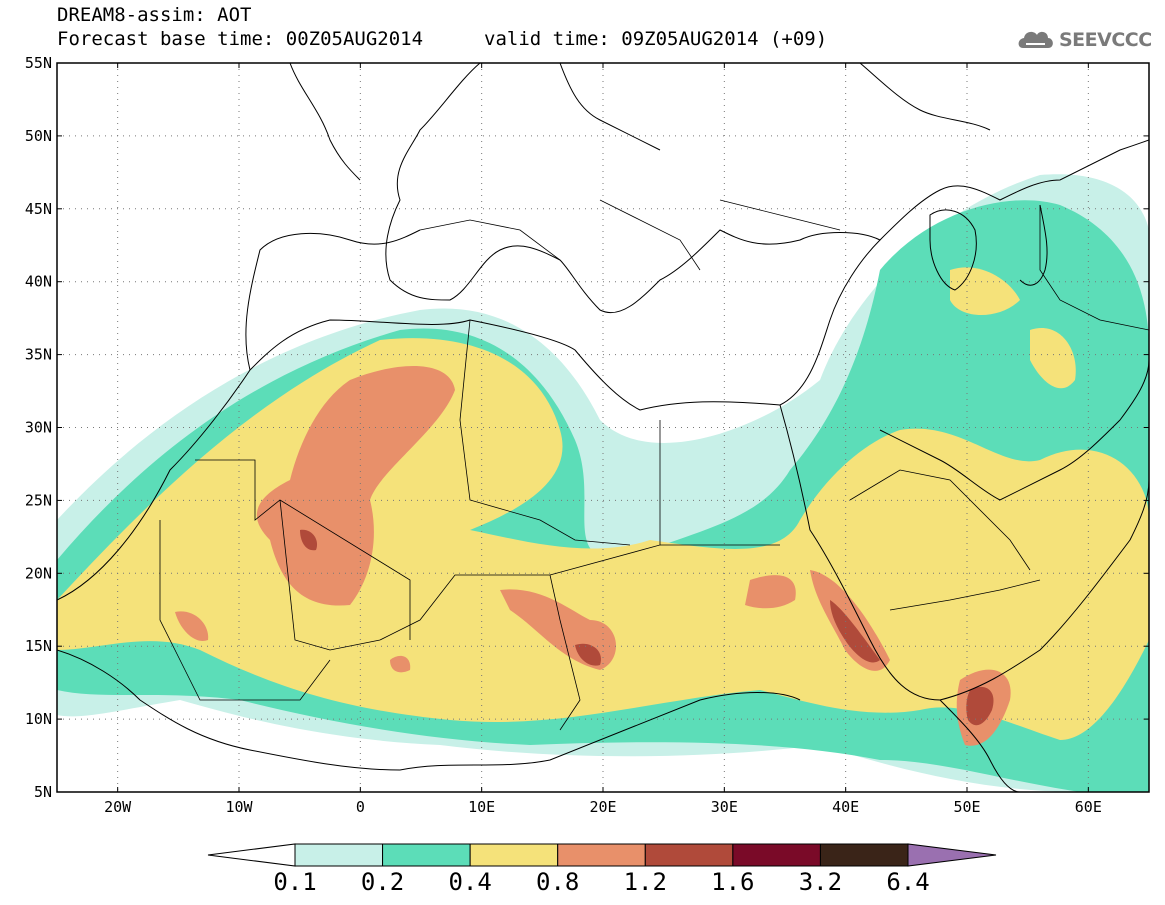 The width and height of the screenshot is (1165, 905). I want to click on lon-tick-label: 20E, so click(602, 807).